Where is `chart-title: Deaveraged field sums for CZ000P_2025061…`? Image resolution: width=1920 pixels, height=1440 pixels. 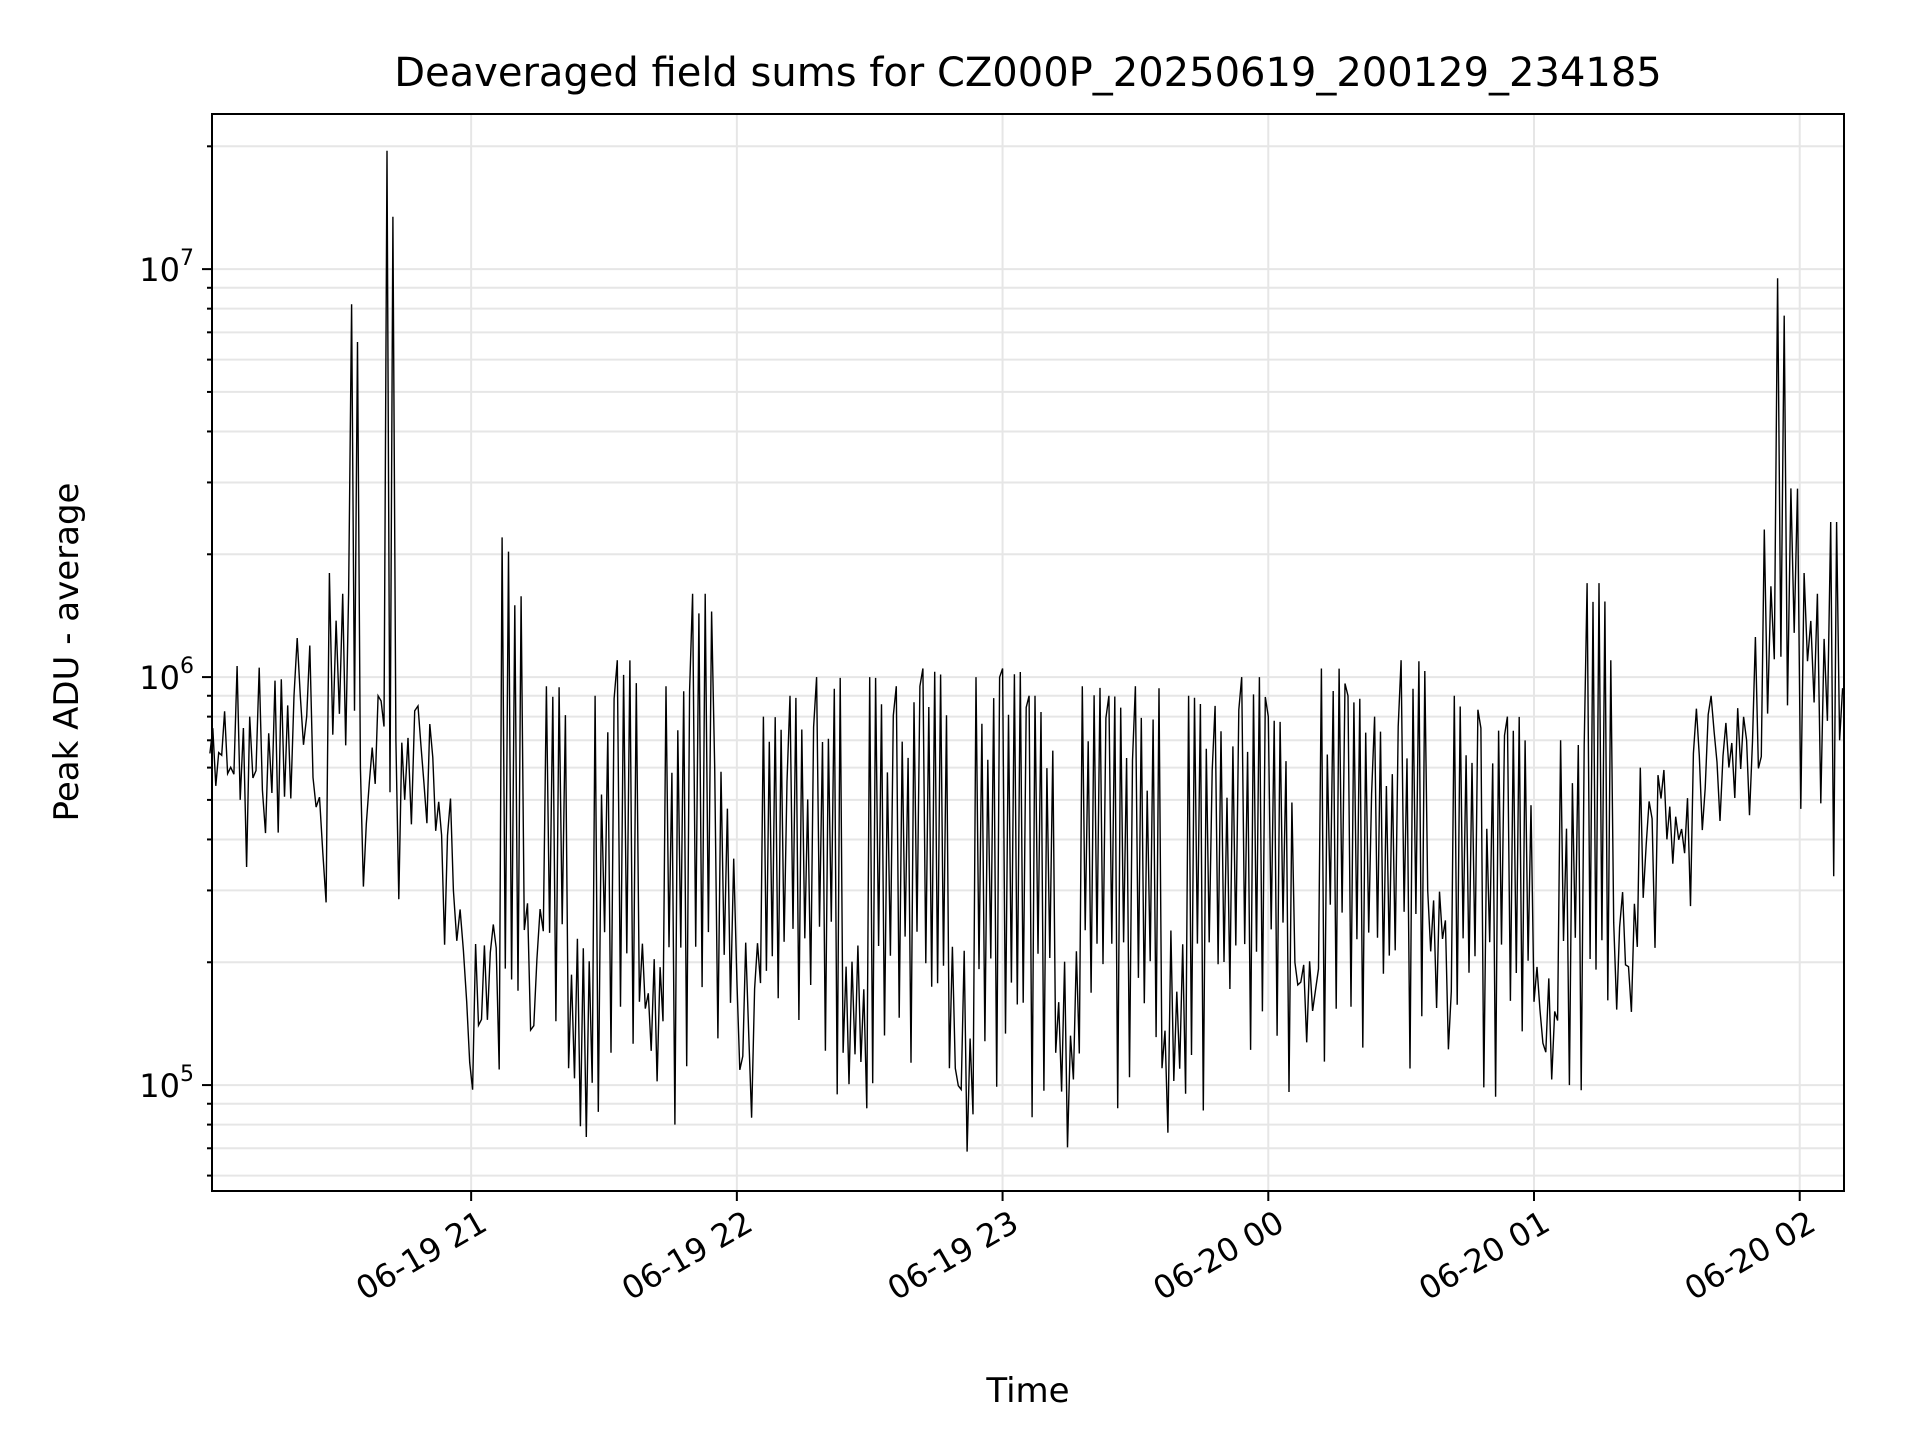 chart-title: Deaveraged field sums for CZ000P_2025061… is located at coordinates (1028, 73).